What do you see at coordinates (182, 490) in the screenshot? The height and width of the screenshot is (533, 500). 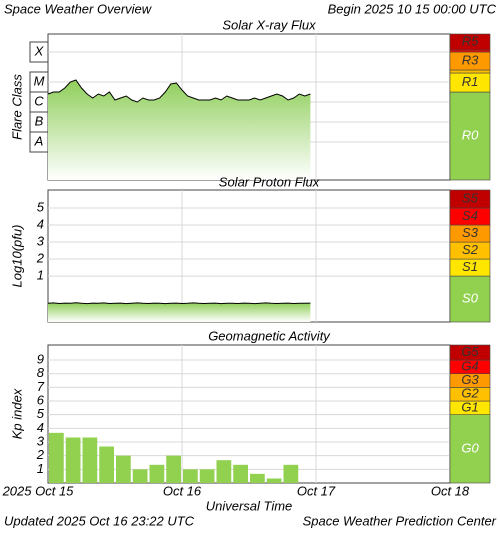 I see `x-tick-label: Oct 16` at bounding box center [182, 490].